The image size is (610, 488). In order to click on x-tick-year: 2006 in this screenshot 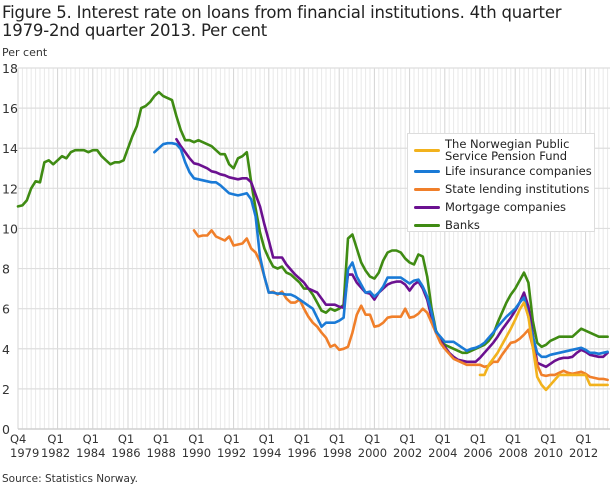, I will do `click(477, 453)`.